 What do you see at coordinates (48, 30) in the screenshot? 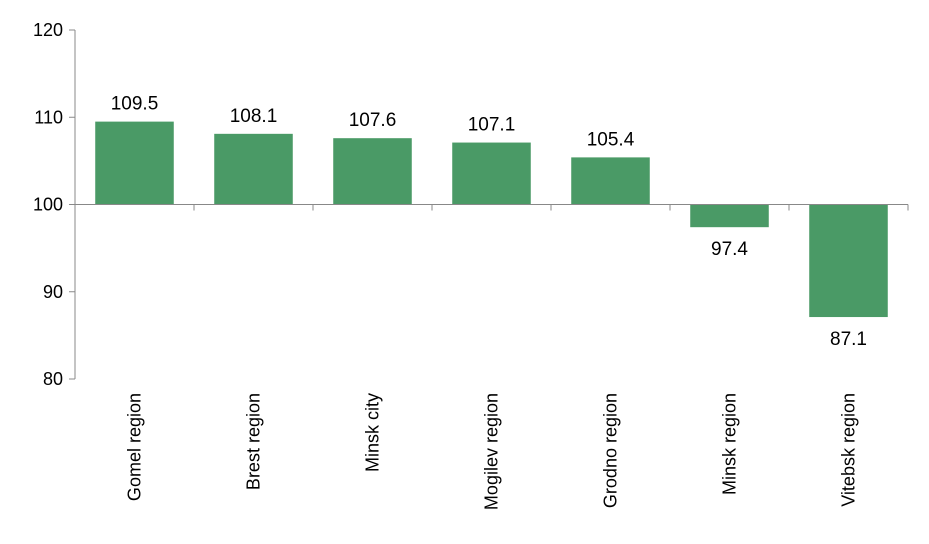
I see `y-tick-label: 120` at bounding box center [48, 30].